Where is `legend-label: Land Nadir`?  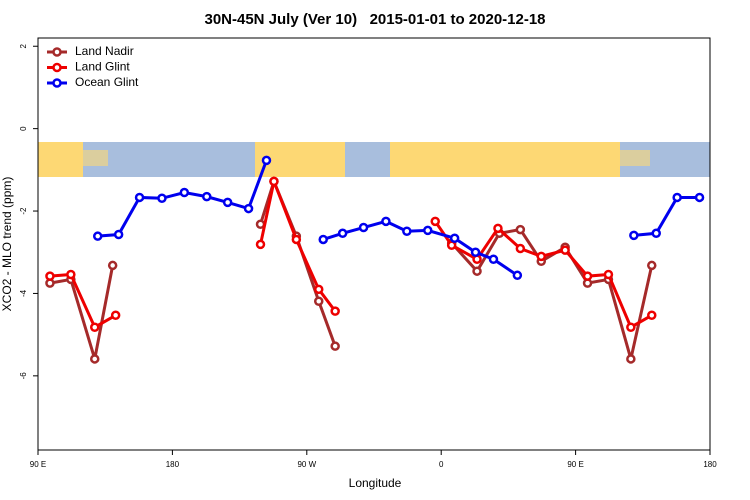
legend-label: Land Nadir is located at coordinates (104, 51).